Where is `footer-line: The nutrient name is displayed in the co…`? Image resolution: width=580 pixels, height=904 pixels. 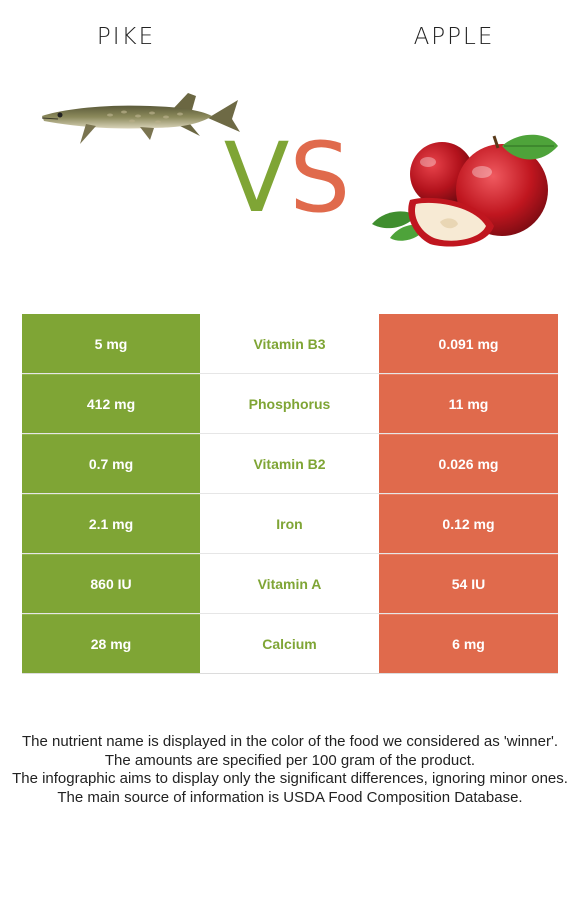 footer-line: The nutrient name is displayed in the co… is located at coordinates (290, 741).